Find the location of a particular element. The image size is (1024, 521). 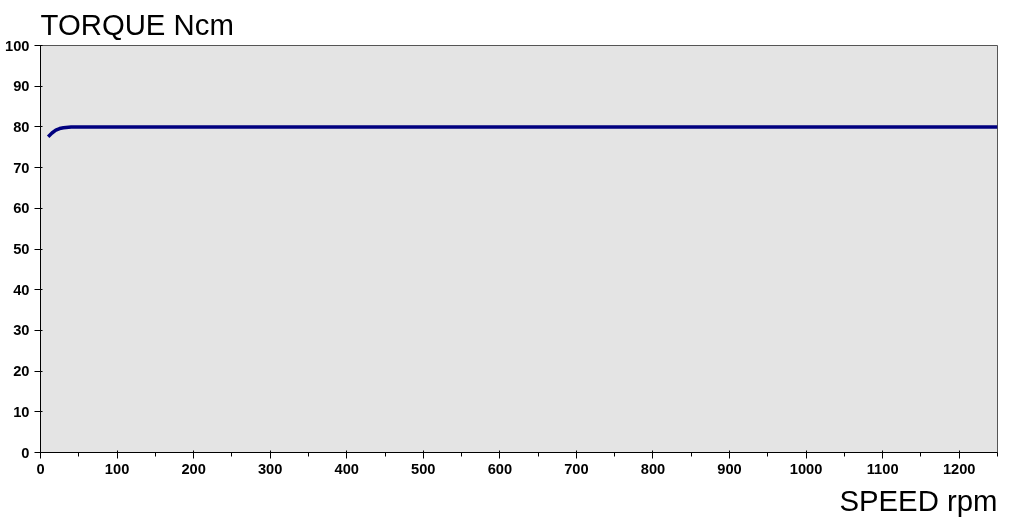

x-tick-label: 900 is located at coordinates (729, 468).